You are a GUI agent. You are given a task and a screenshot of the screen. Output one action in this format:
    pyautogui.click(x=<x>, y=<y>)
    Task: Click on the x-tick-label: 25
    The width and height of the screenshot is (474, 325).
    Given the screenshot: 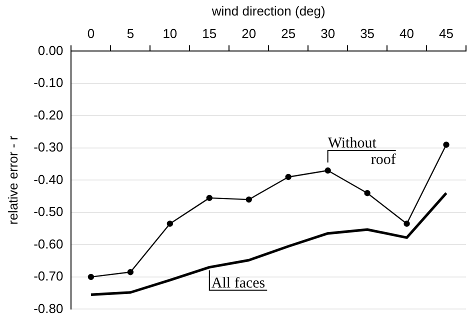 What is the action you would take?
    pyautogui.click(x=288, y=33)
    